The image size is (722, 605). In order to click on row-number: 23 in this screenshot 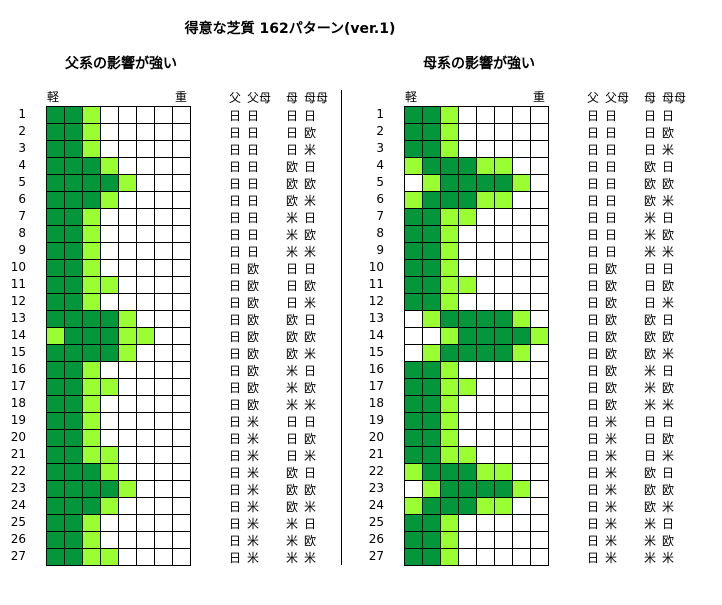, I will do `click(376, 488)`.